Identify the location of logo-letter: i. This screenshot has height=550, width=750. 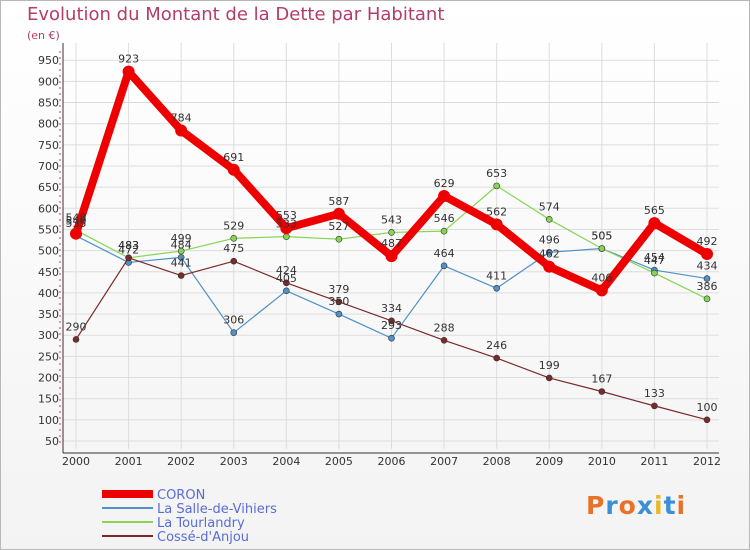
(681, 505).